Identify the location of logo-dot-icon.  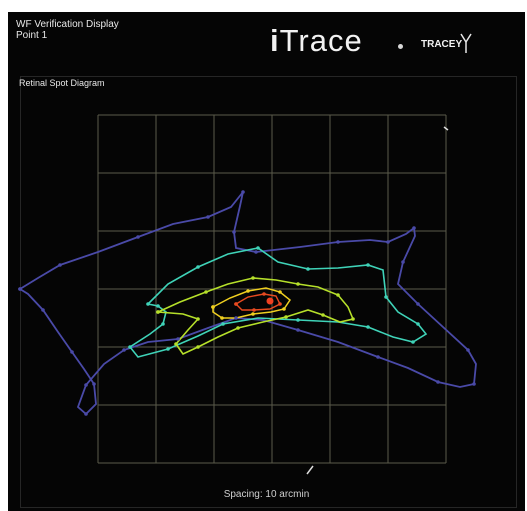
(400, 46).